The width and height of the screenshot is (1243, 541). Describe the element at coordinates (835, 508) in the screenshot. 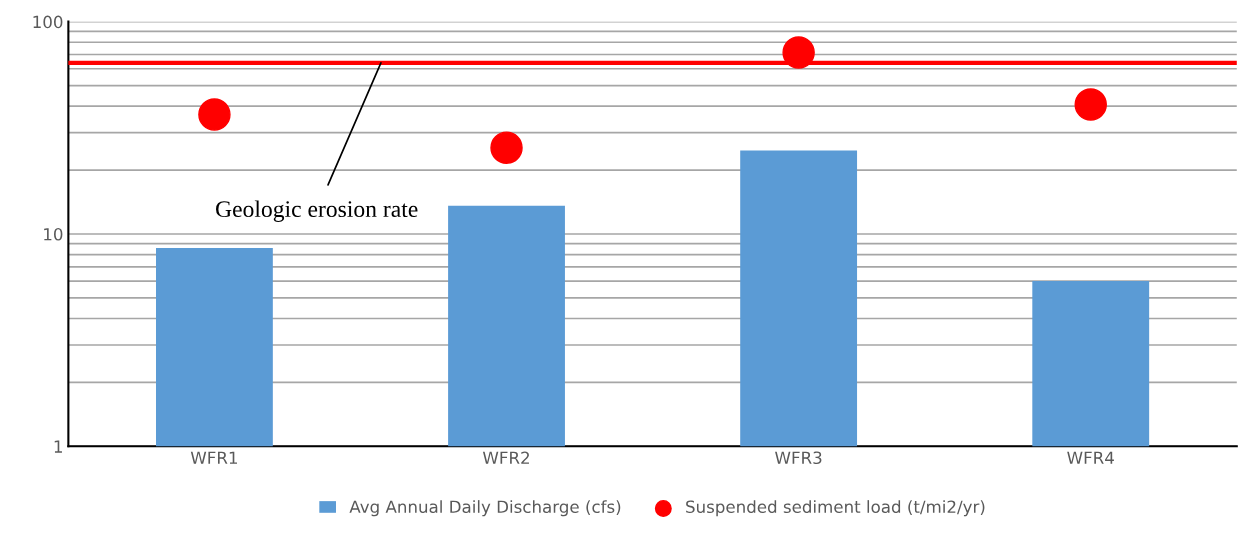

I see `legend-label: Suspended sediment load (t/mi2/yr)` at that location.